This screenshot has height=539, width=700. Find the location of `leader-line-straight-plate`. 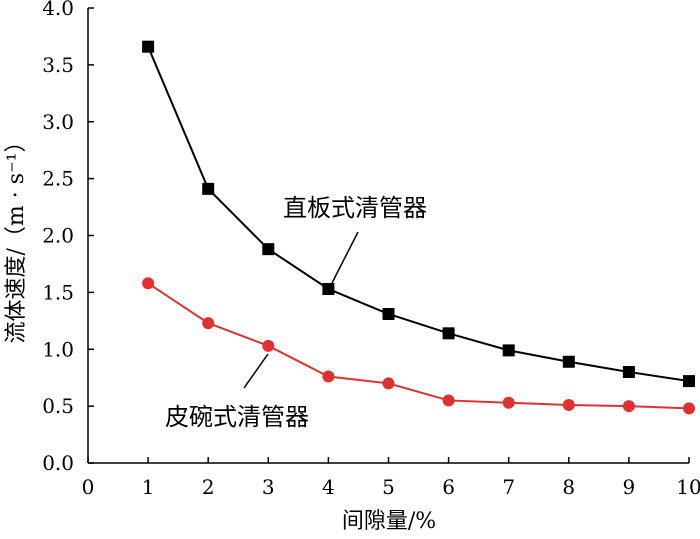

leader-line-straight-plate is located at coordinates (345, 257).